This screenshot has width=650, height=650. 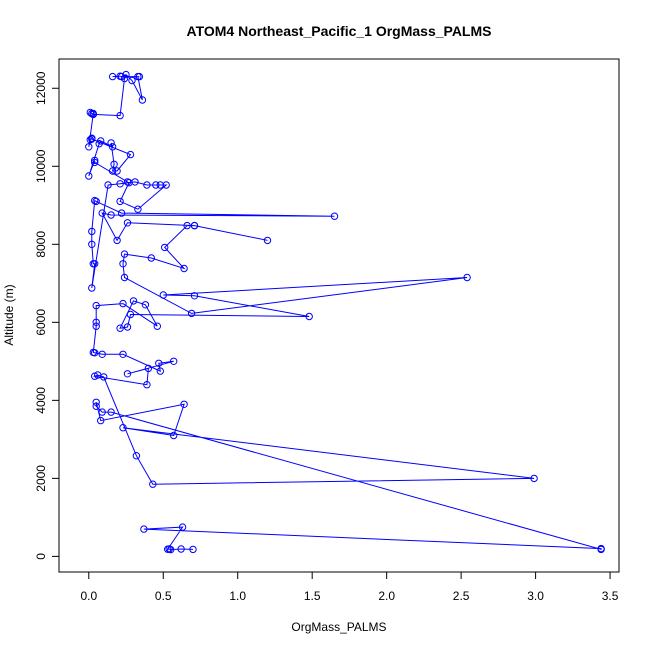 I want to click on x-axis: 0.0 0.5 1.0 1.5 2.0 2.5 3.0 3.5, so click(x=349, y=587).